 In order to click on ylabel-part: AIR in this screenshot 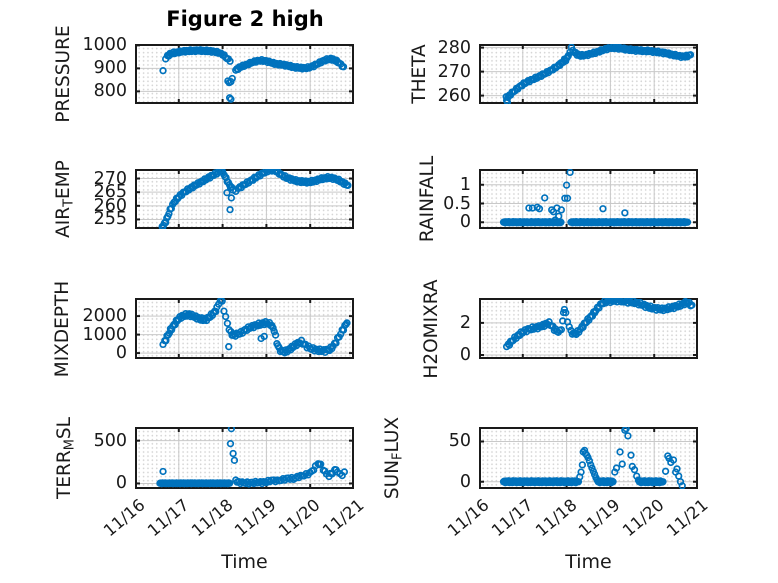, I will do `click(63, 222)`.